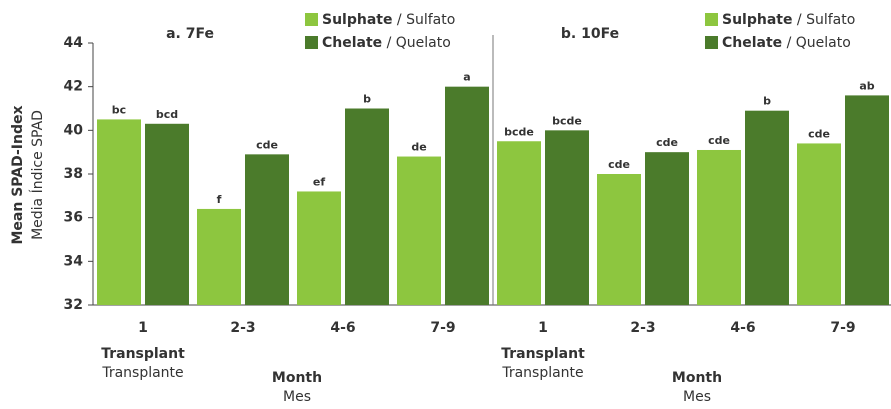 The height and width of the screenshot is (409, 891). What do you see at coordinates (590, 34) in the screenshot?
I see `panel-title: b. 10Fe` at bounding box center [590, 34].